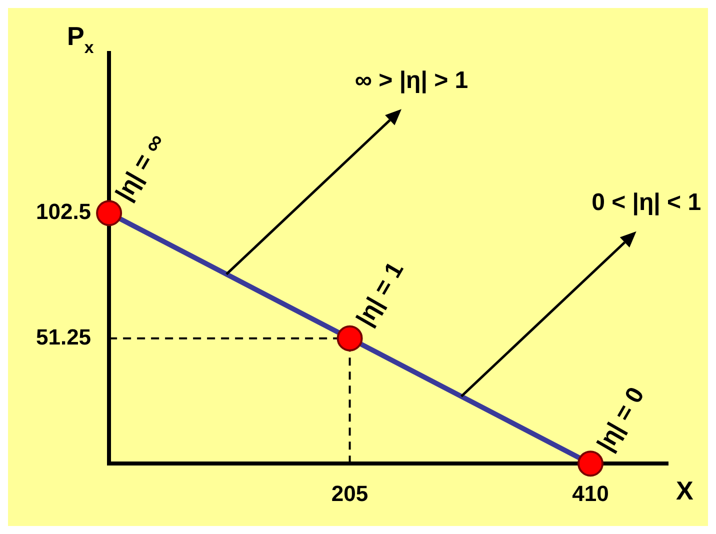  What do you see at coordinates (411, 80) in the screenshot?
I see `annotation: ∞ > |η| > 1` at bounding box center [411, 80].